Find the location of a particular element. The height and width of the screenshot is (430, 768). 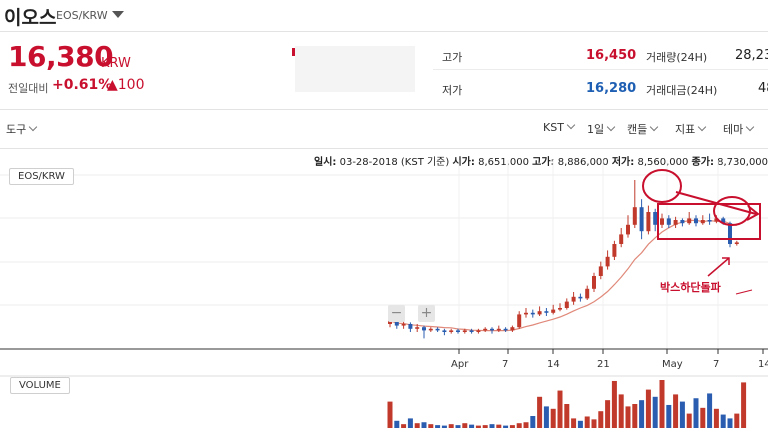

annotations is located at coordinates (701, 232).